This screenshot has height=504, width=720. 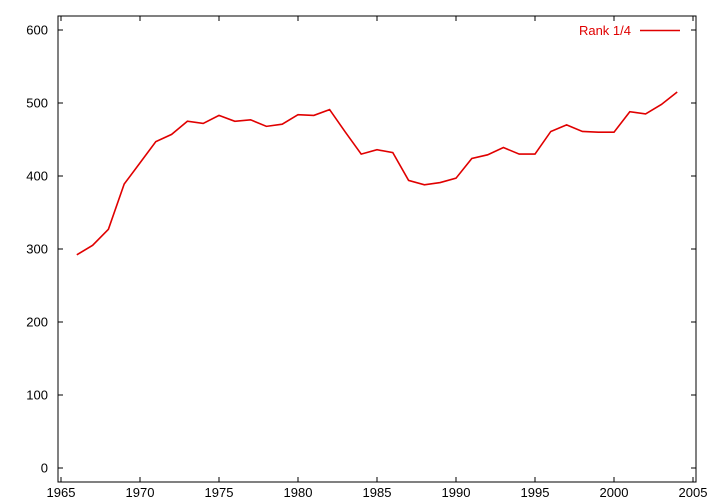 I want to click on x-tick-label: 1980, so click(x=298, y=492).